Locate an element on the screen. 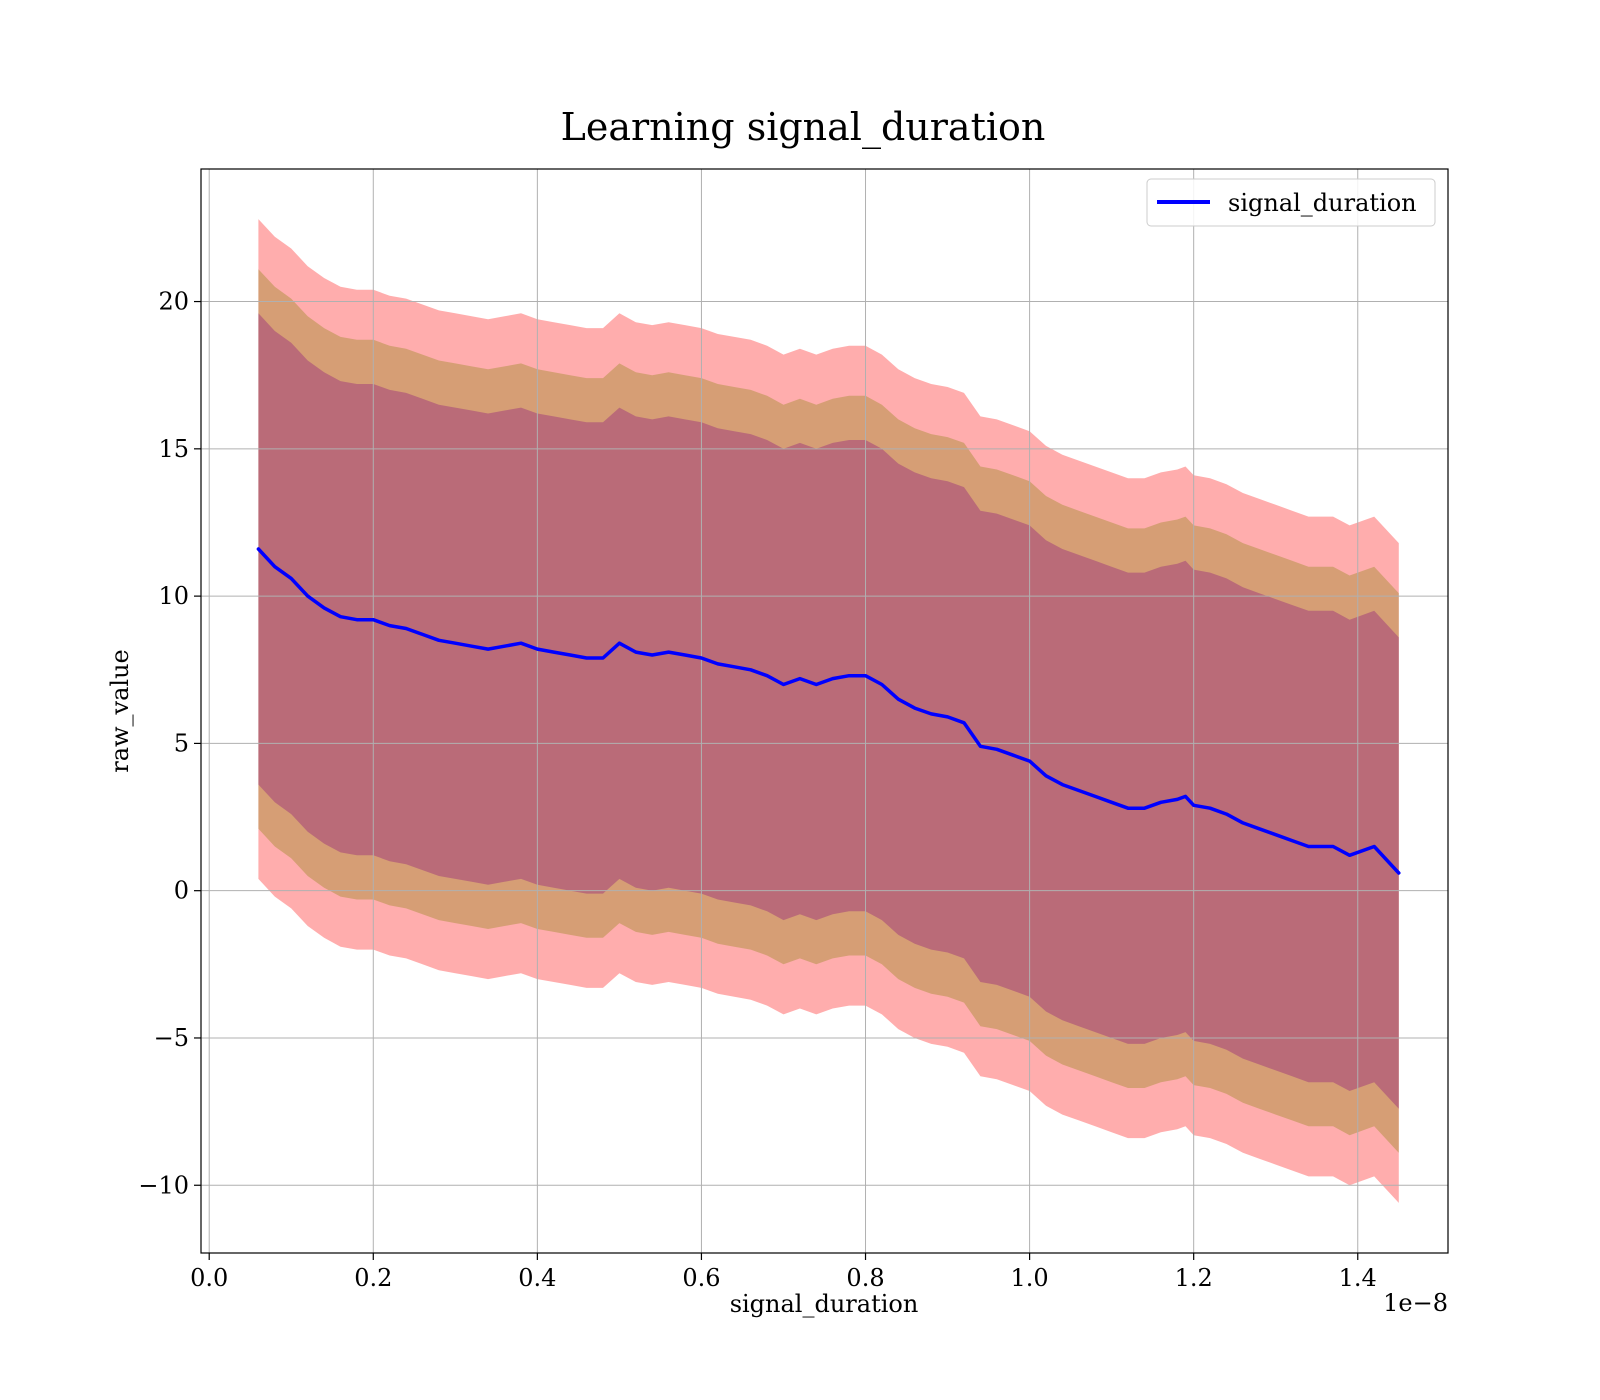  x-tick-label: 0.0 is located at coordinates (209, 1278).